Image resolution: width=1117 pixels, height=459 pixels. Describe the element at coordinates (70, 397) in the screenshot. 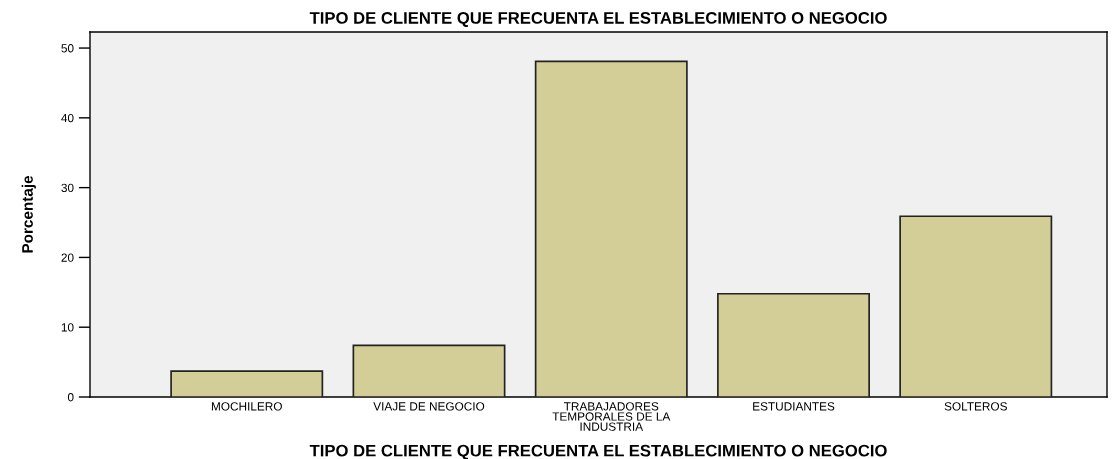

I see `y-tick-label: 0` at that location.